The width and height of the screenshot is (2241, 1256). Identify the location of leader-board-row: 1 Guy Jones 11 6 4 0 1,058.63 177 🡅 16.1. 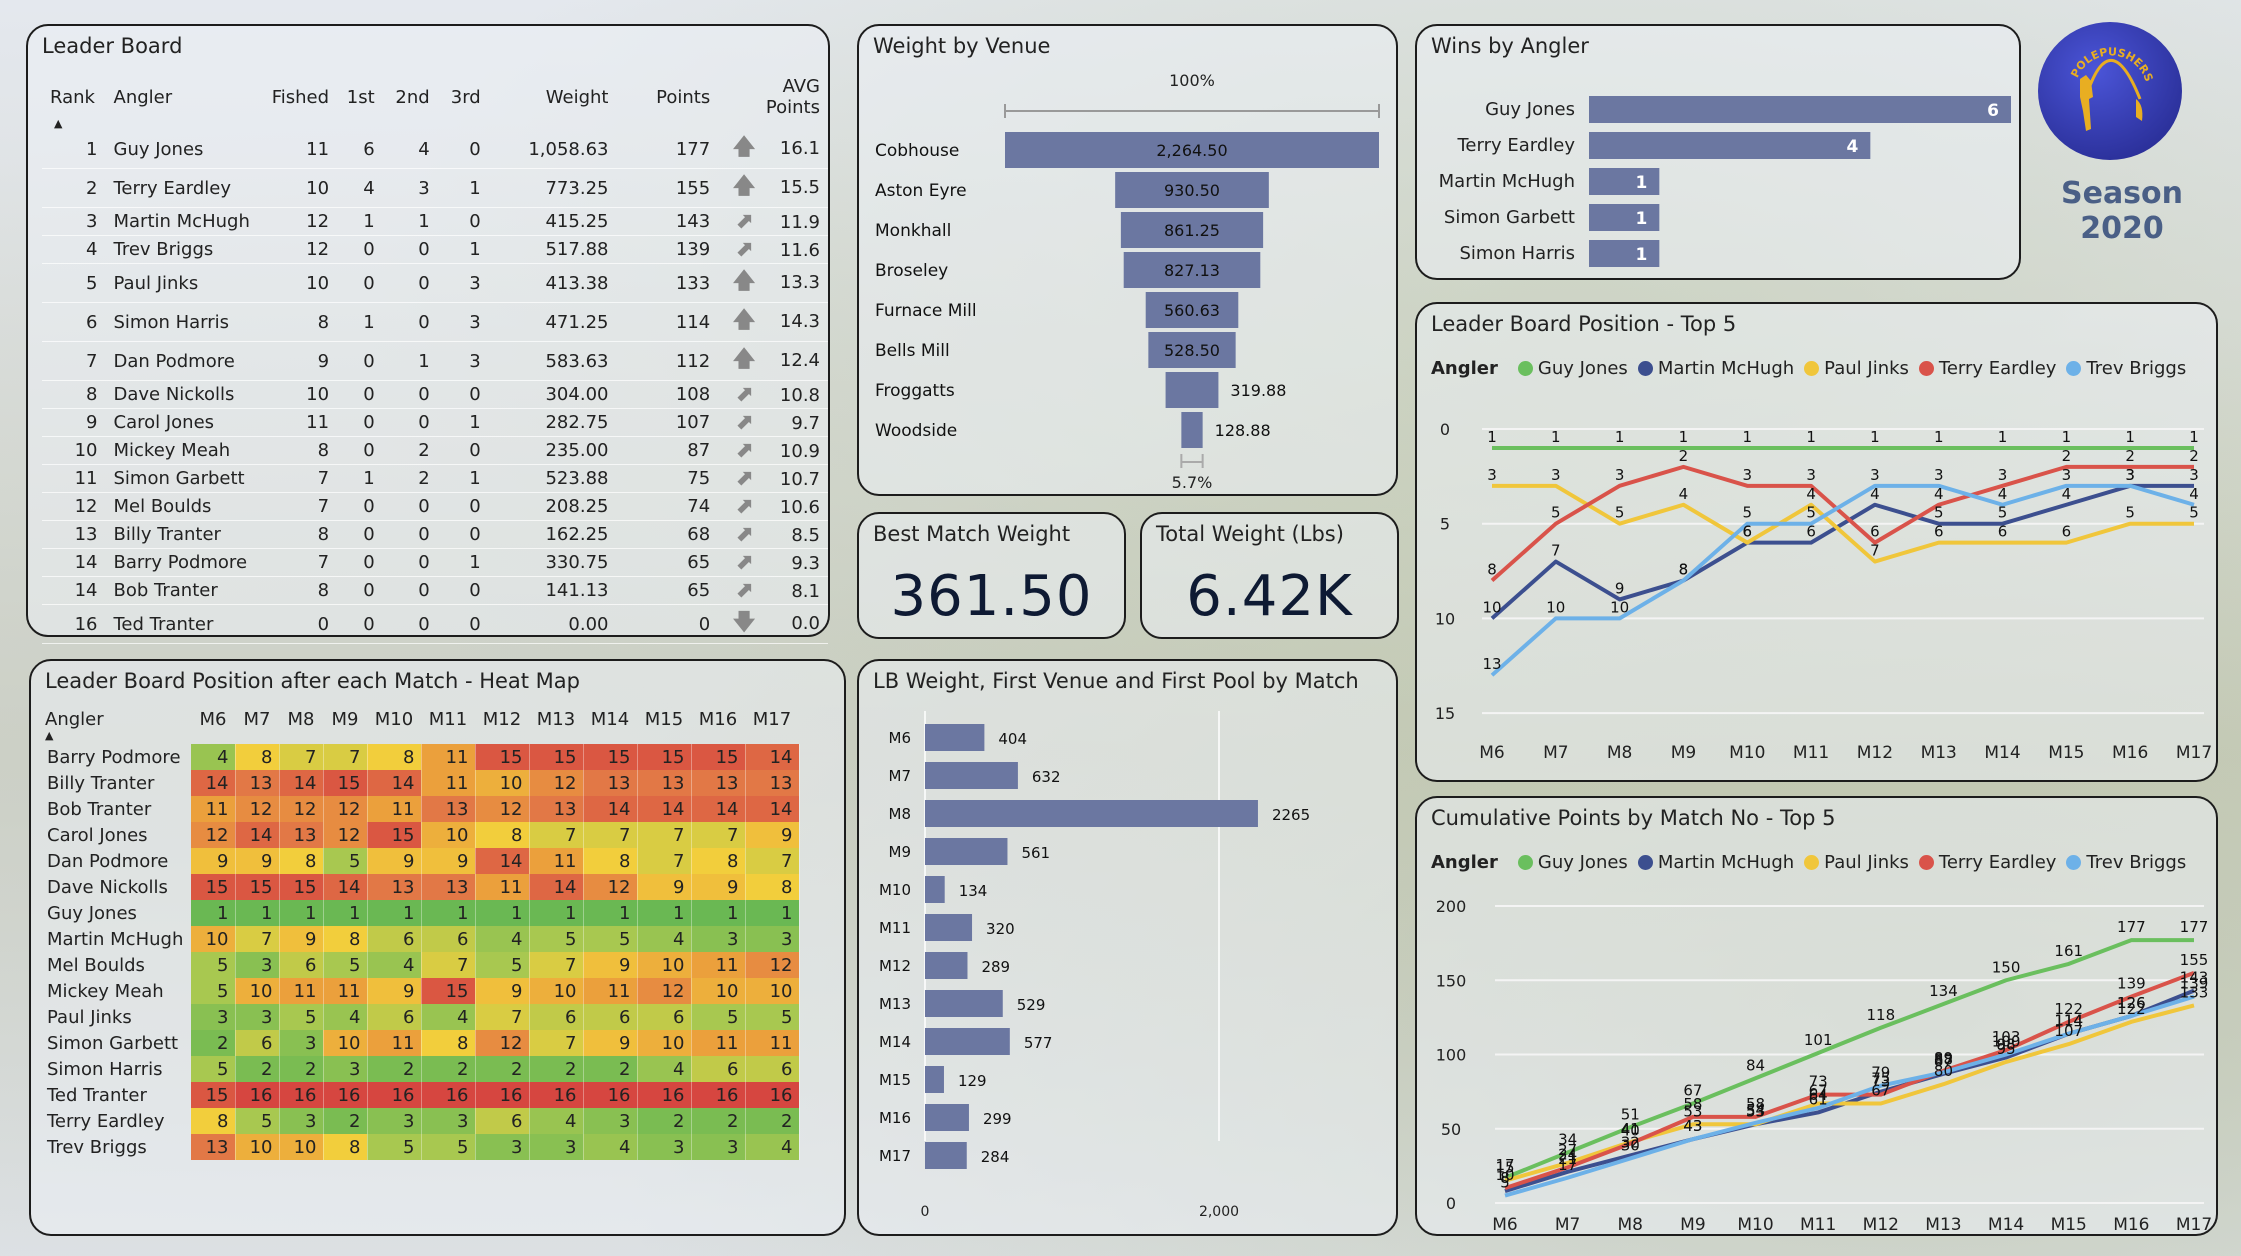
(435, 149).